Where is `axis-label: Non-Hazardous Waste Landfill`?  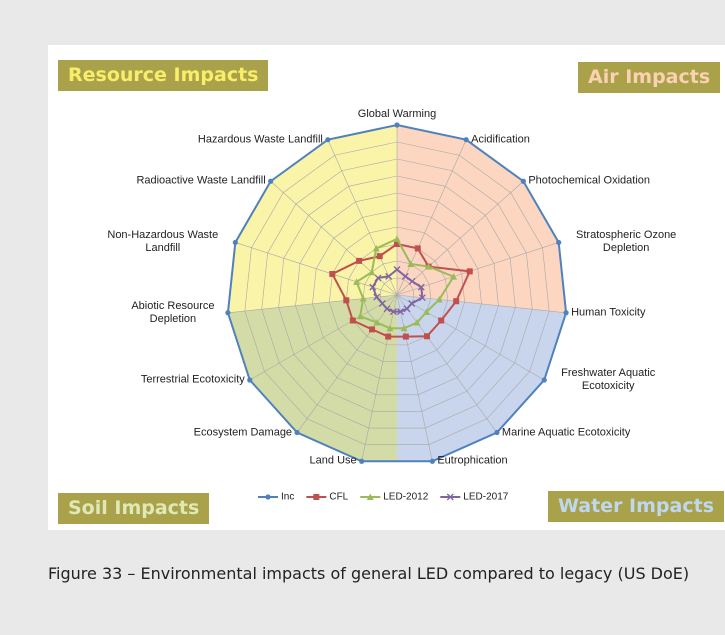 axis-label: Non-Hazardous Waste Landfill is located at coordinates (163, 242).